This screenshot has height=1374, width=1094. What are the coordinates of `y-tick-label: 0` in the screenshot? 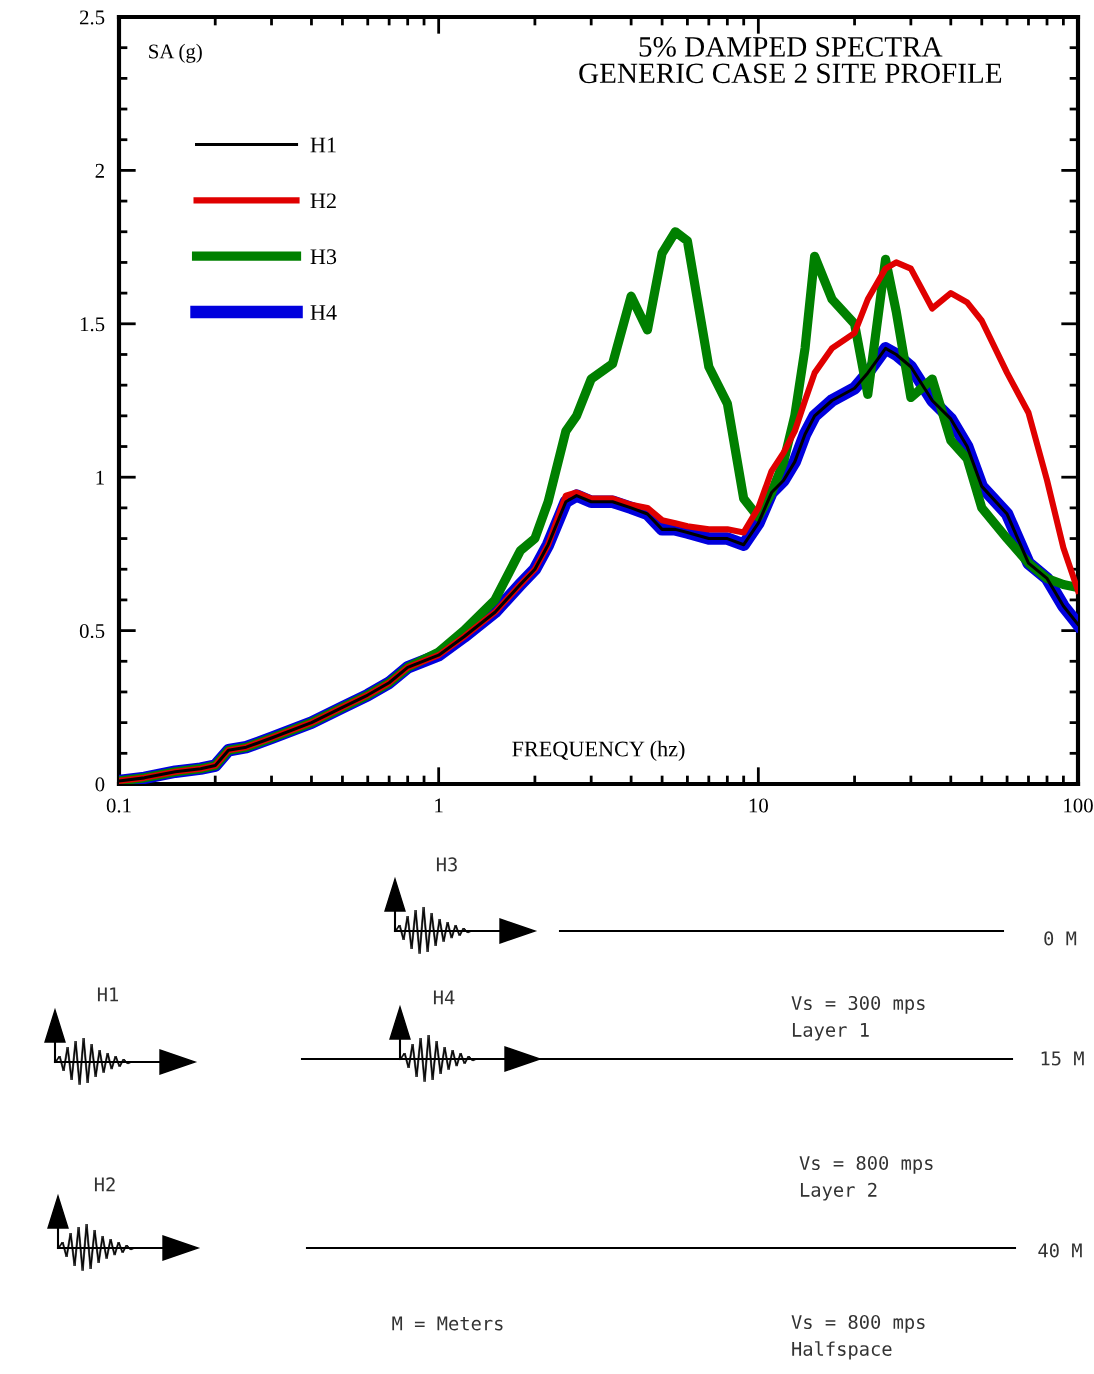 It's located at (100, 784).